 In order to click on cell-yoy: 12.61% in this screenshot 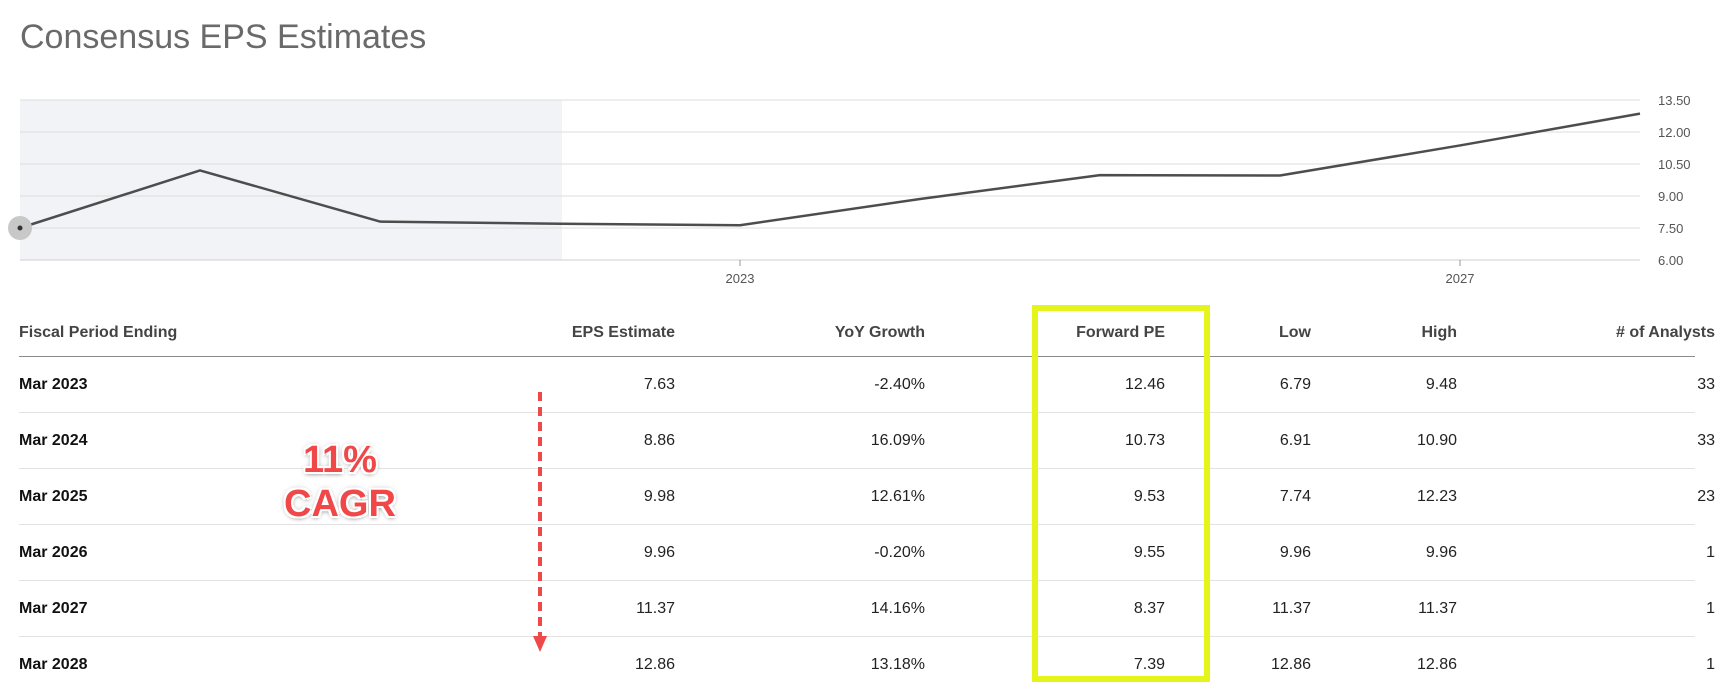, I will do `click(800, 496)`.